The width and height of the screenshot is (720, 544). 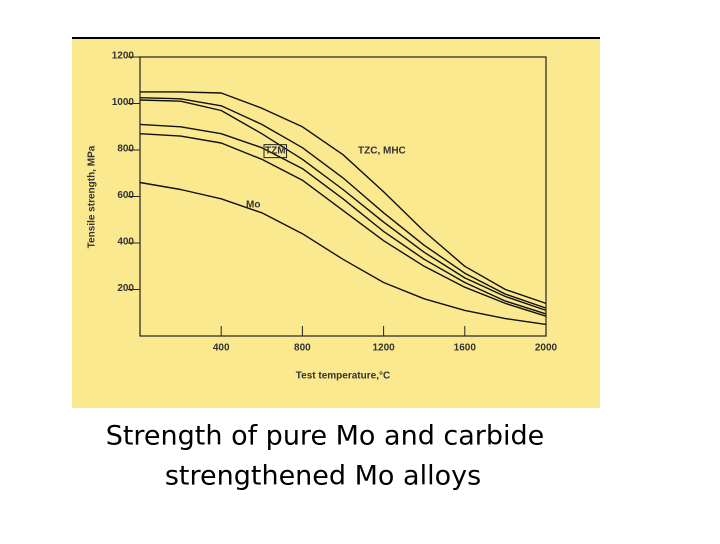 What do you see at coordinates (92, 196) in the screenshot?
I see `y-axis-title: Tensile strength, MPa` at bounding box center [92, 196].